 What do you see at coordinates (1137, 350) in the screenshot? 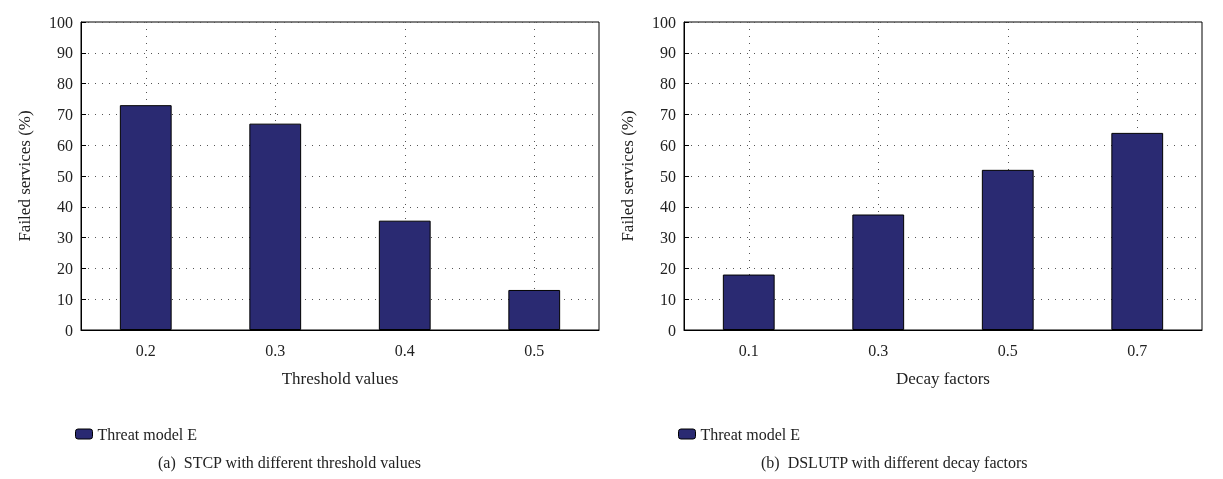
I see `x-tick-label: 0.7` at bounding box center [1137, 350].